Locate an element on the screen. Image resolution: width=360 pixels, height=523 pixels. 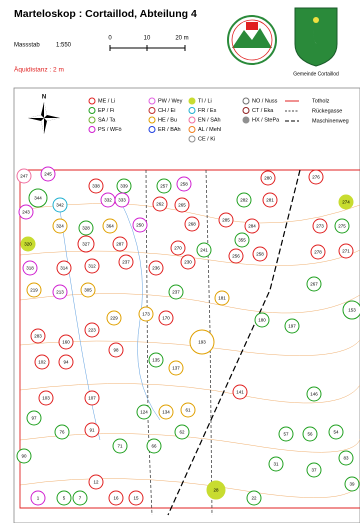
tree-label: 229 is located at coordinates (114, 317).